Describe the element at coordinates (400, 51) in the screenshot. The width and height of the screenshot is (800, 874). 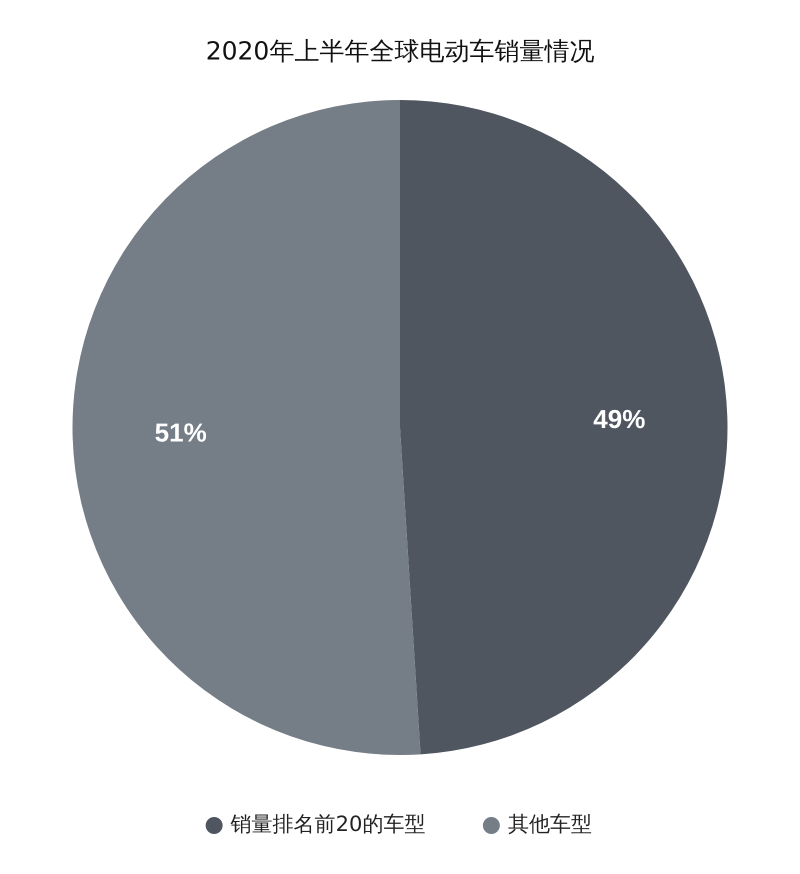
I see `chart-title: 2020年上半年全球电动车销量情况` at that location.